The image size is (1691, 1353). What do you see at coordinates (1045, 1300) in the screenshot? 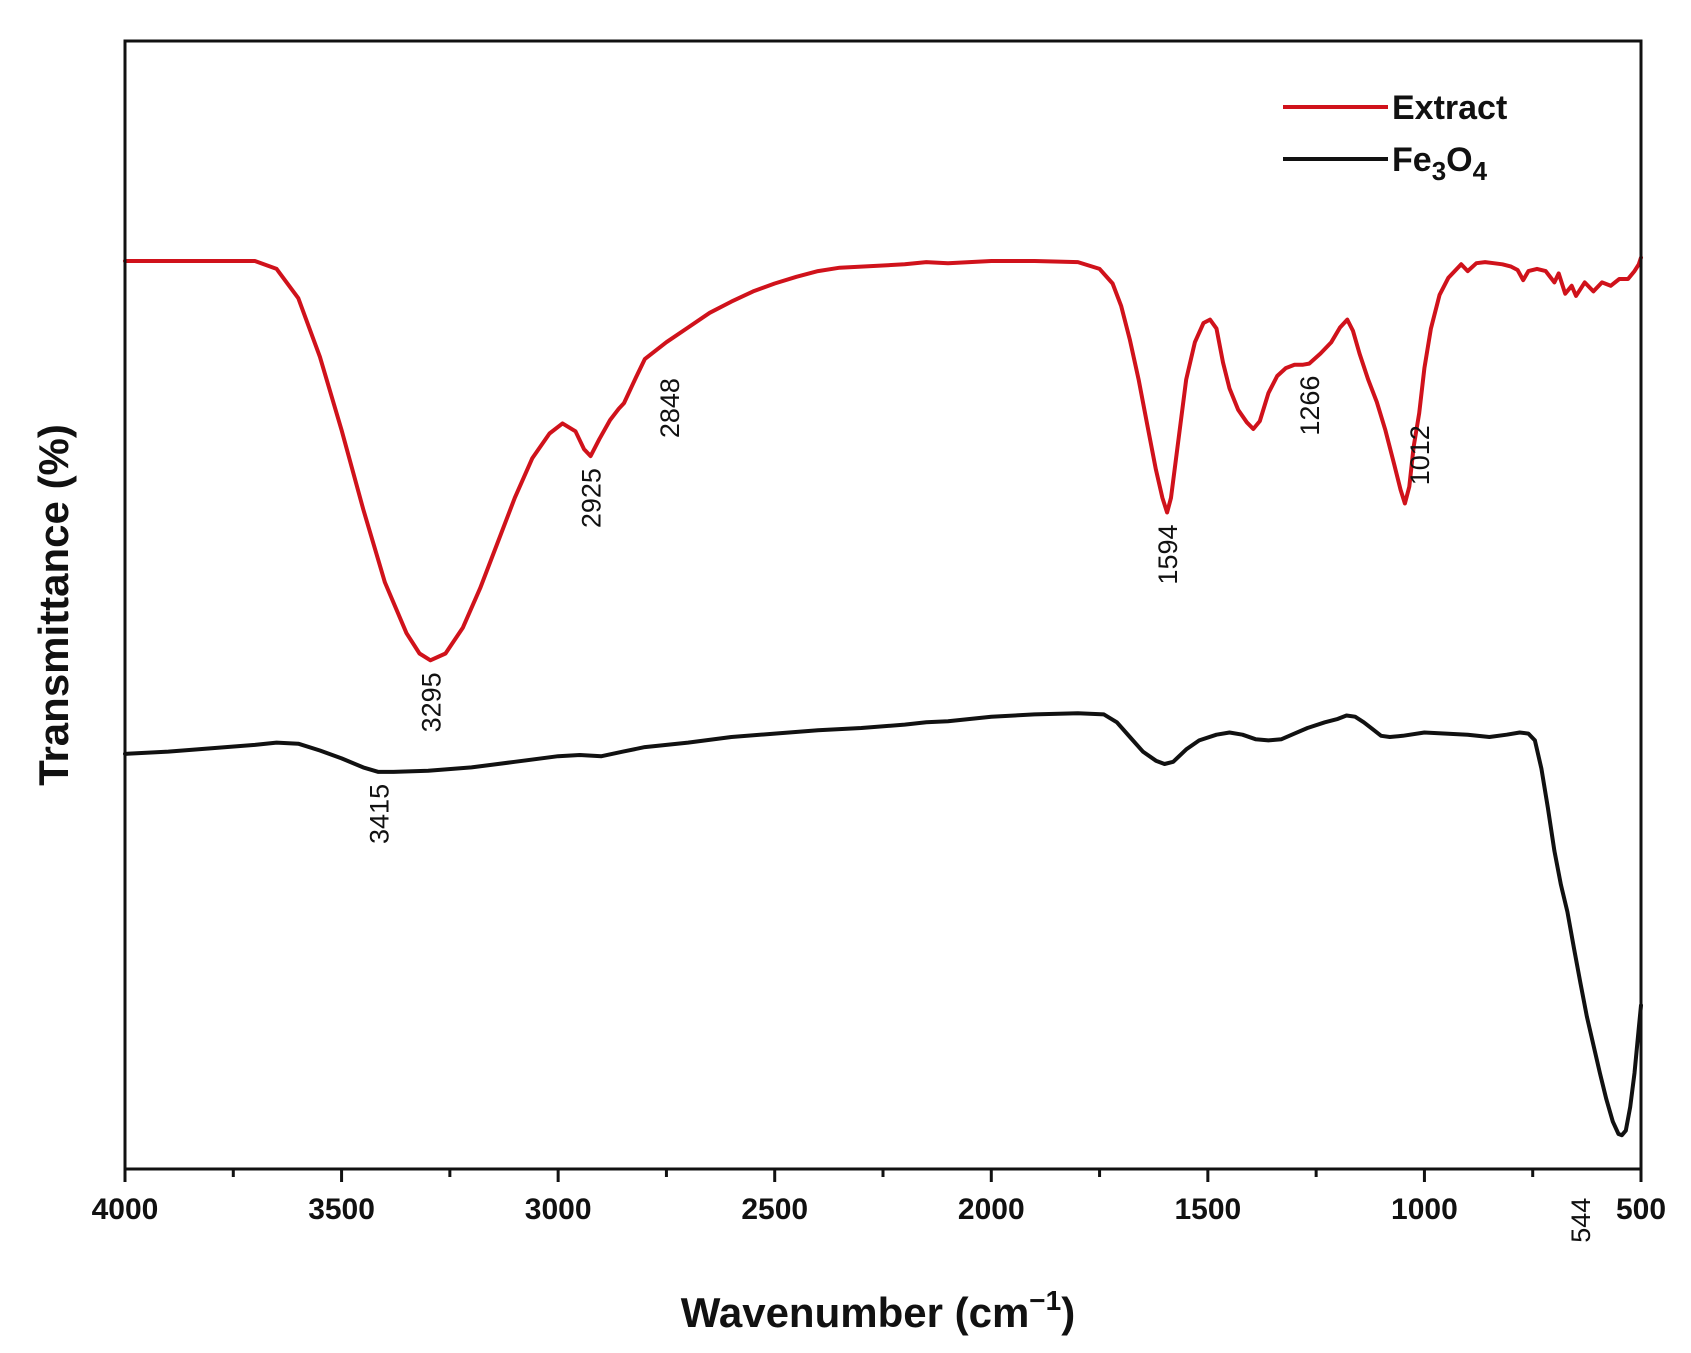
I see `x-axis-title-superscript: −1` at bounding box center [1045, 1300].